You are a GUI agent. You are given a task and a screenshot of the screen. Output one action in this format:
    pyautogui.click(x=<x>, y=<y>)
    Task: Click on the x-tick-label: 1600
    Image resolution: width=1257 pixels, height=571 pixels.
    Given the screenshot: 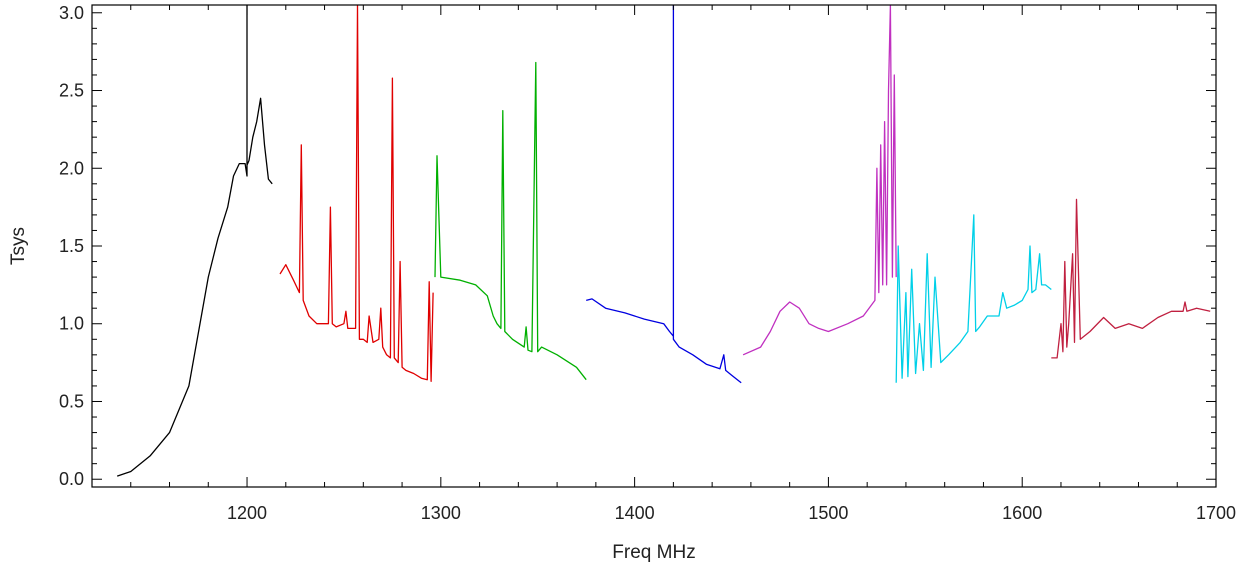 What is the action you would take?
    pyautogui.click(x=1022, y=513)
    